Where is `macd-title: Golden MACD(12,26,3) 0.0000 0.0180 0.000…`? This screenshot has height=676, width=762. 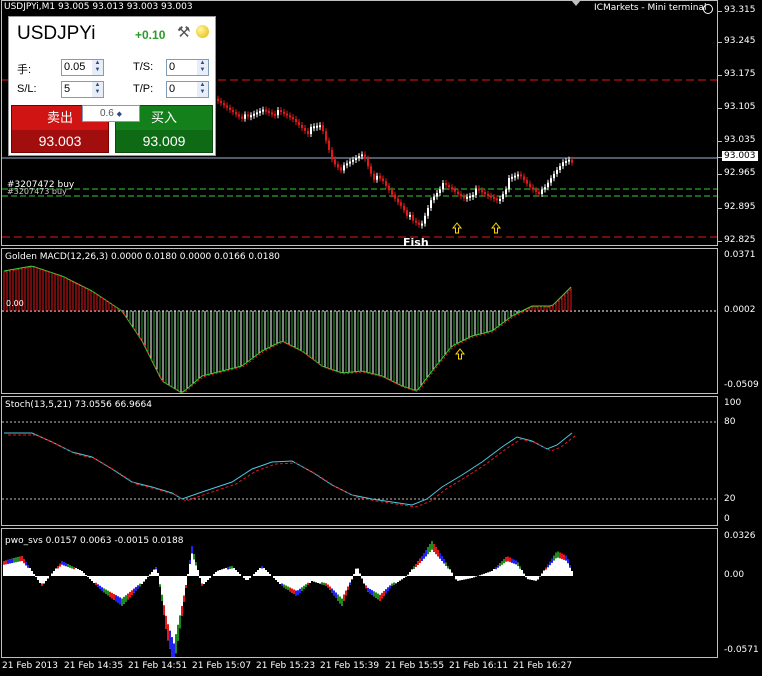 macd-title: Golden MACD(12,26,3) 0.0000 0.0180 0.000… is located at coordinates (142, 257).